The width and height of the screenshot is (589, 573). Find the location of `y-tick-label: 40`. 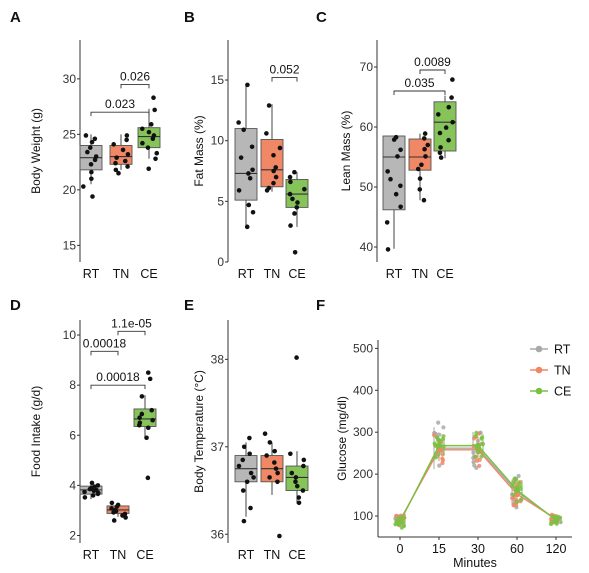

y-tick-label: 40 is located at coordinates (367, 247).